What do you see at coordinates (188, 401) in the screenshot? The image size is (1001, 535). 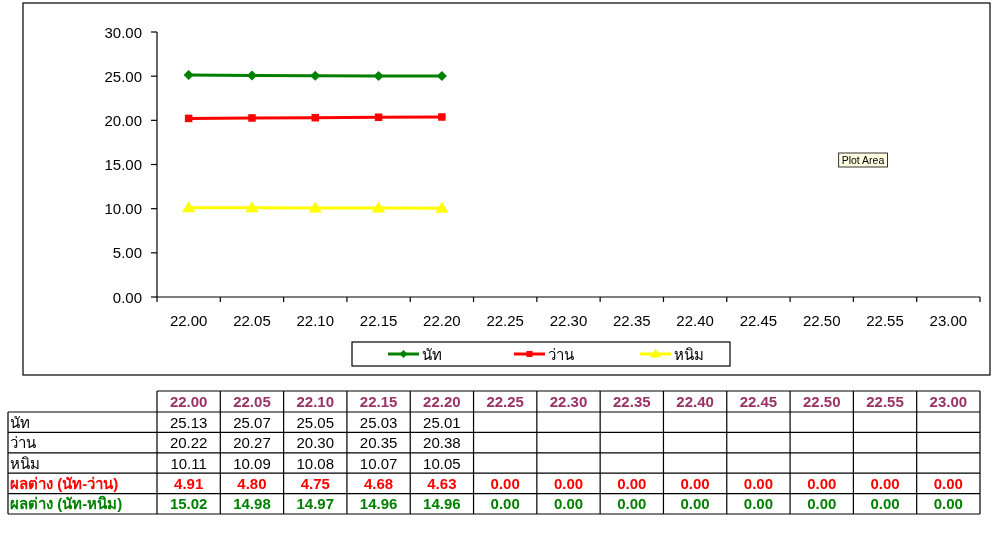 I see `category-label: 22.00` at bounding box center [188, 401].